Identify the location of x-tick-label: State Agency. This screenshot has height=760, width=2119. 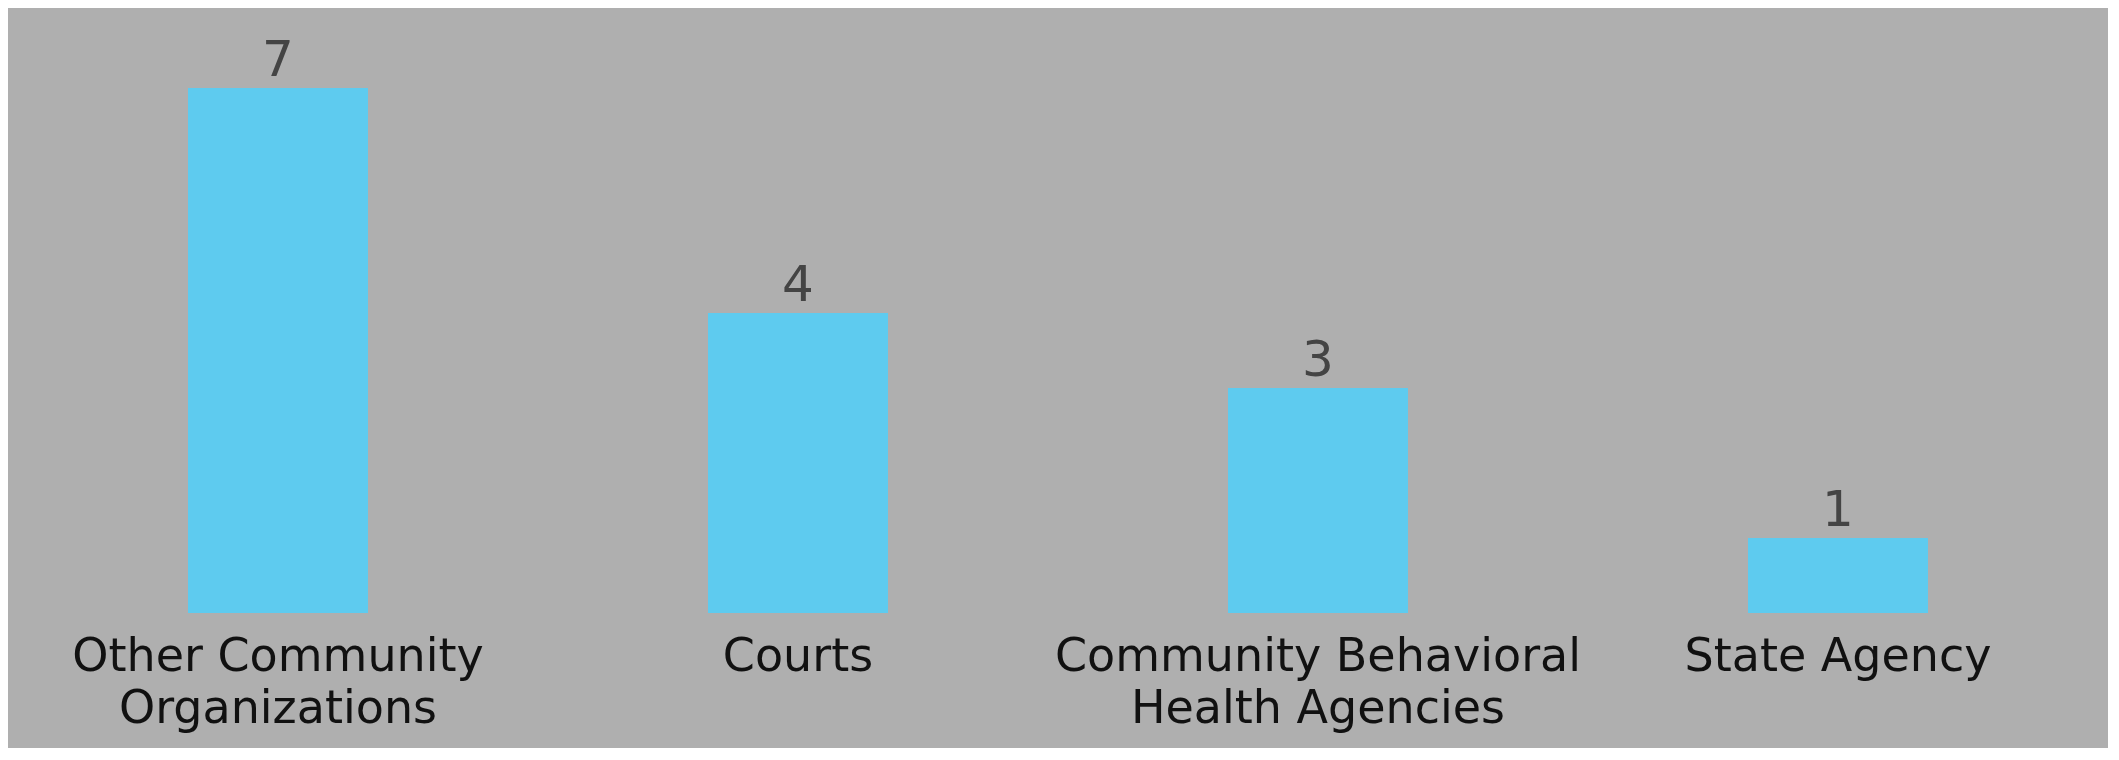
(1838, 655).